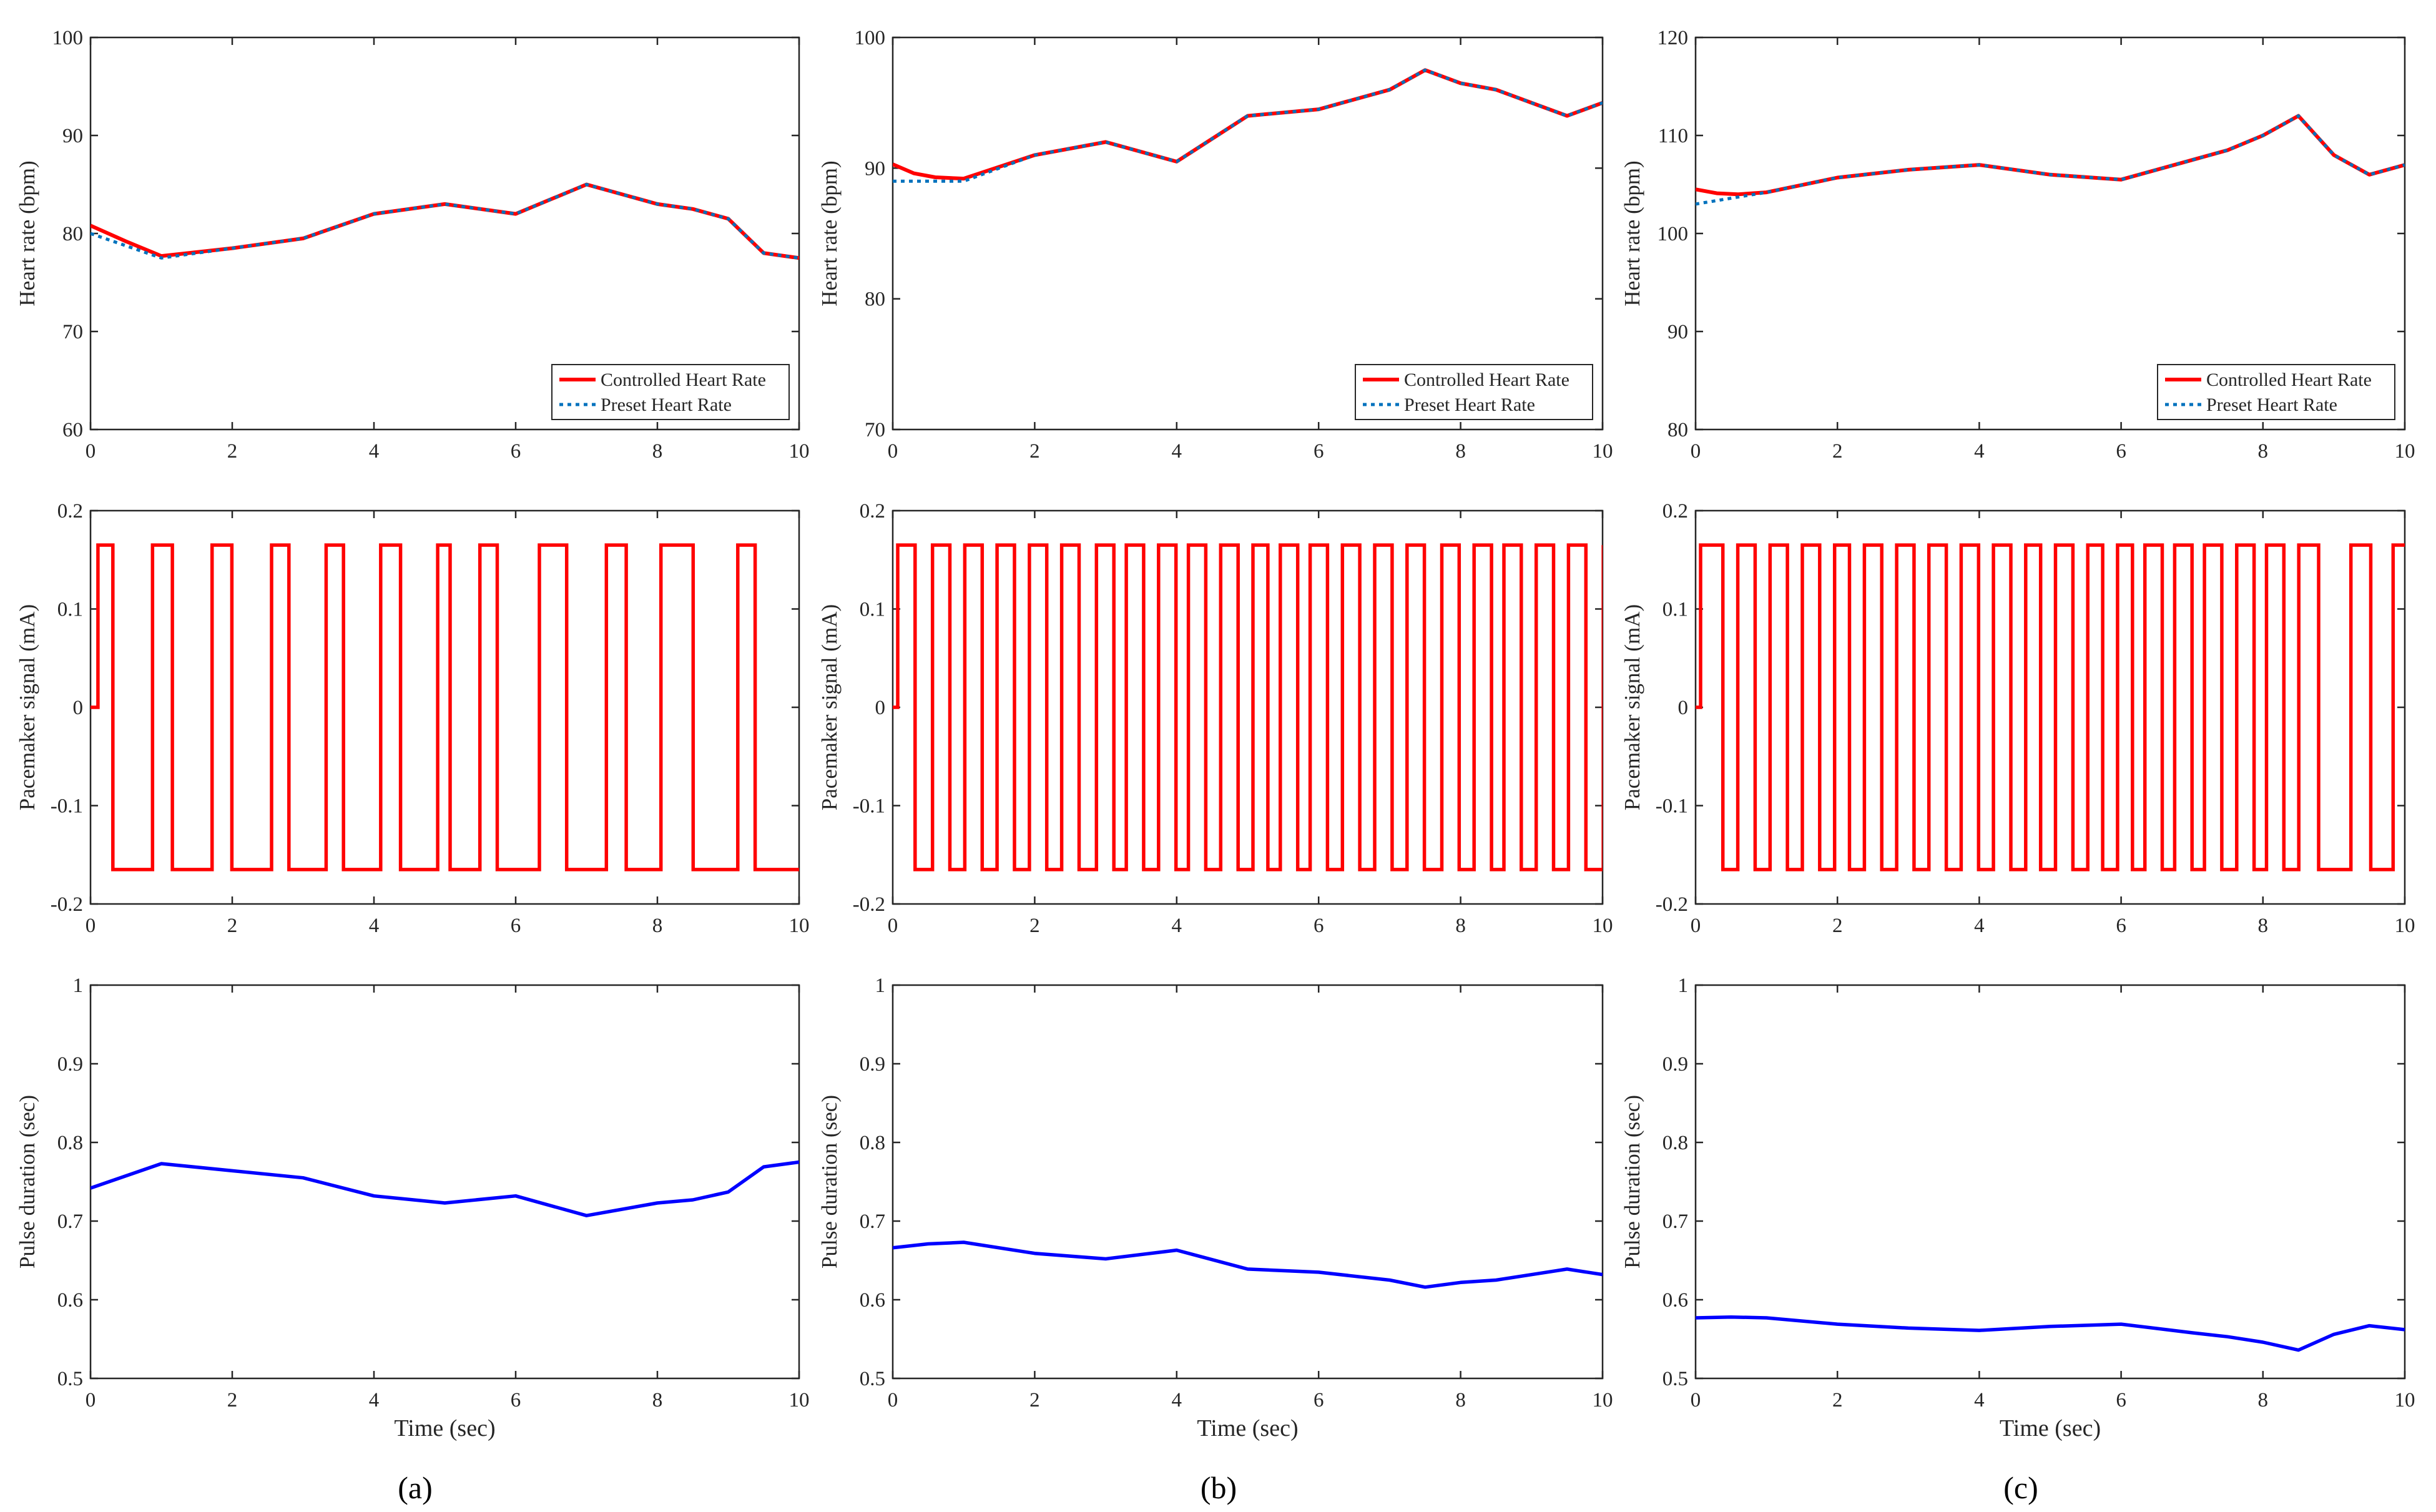 This screenshot has width=2436, height=1512. What do you see at coordinates (1319, 451) in the screenshot?
I see `b-heart-rate-xtick-label: 6` at bounding box center [1319, 451].